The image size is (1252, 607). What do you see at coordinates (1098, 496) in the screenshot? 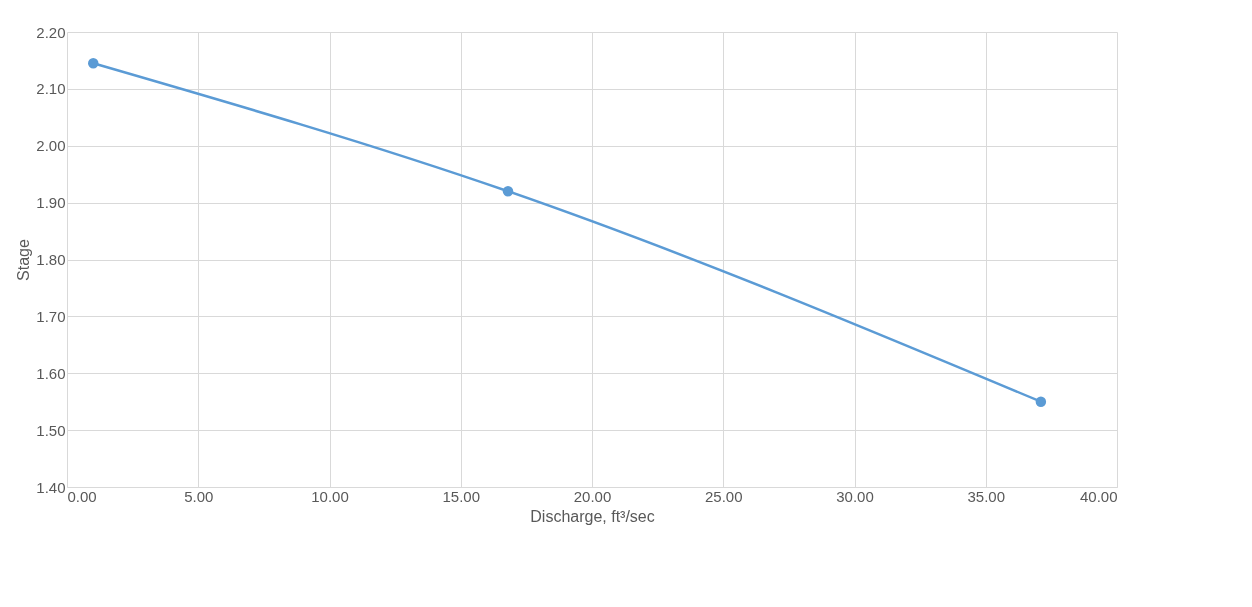
I see `x-tick-label: 40.00` at bounding box center [1098, 496].